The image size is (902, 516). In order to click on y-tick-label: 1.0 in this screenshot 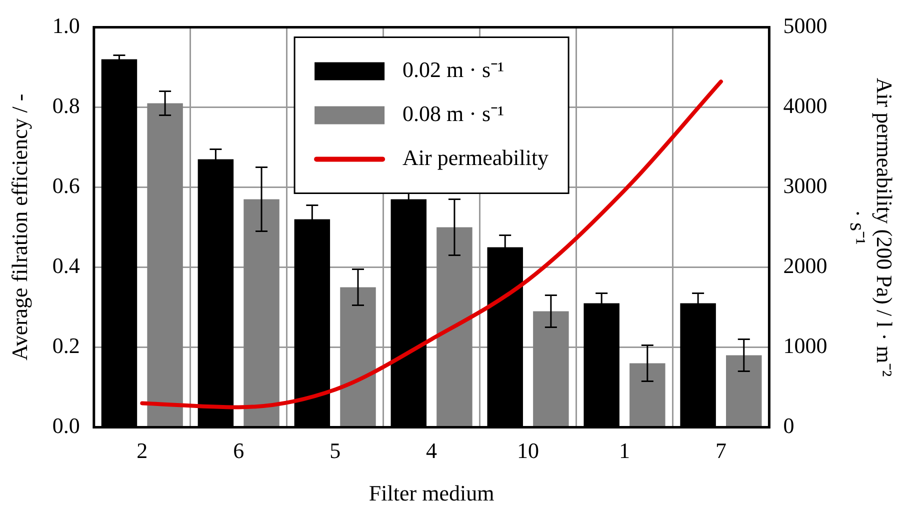, I will do `click(66, 25)`.